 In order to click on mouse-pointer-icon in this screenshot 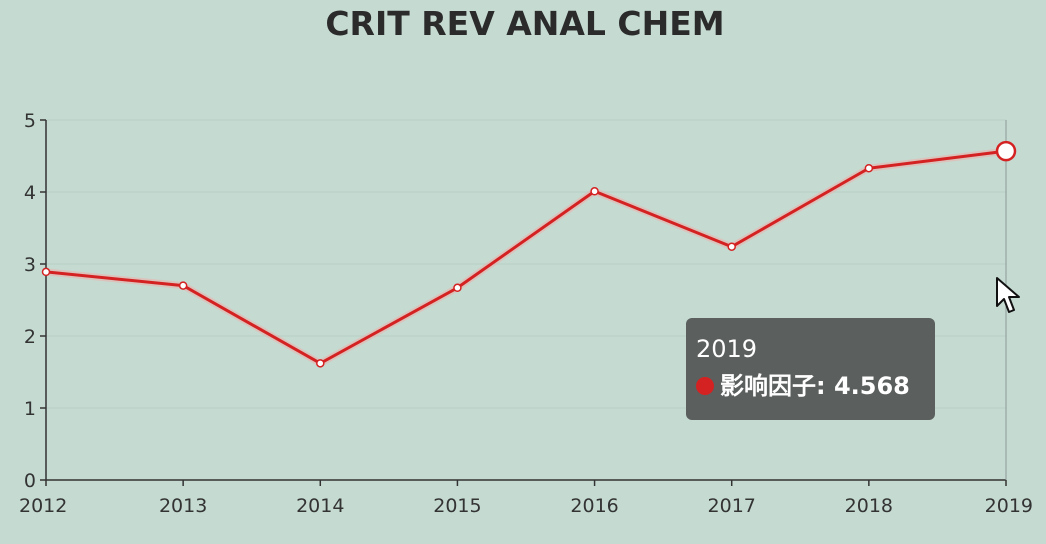, I will do `click(1008, 295)`.